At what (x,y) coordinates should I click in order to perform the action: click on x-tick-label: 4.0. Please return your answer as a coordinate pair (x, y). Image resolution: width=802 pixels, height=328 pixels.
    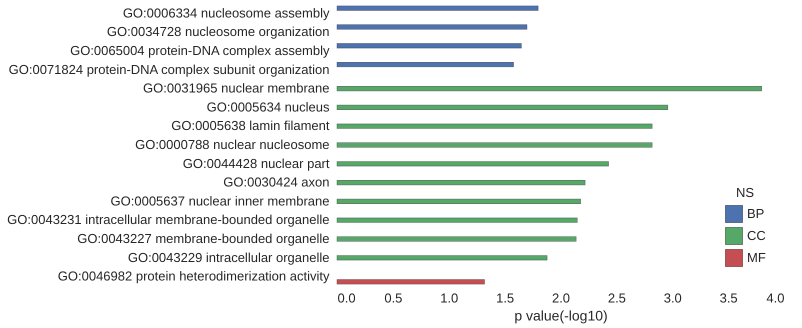
    Looking at the image, I should click on (775, 298).